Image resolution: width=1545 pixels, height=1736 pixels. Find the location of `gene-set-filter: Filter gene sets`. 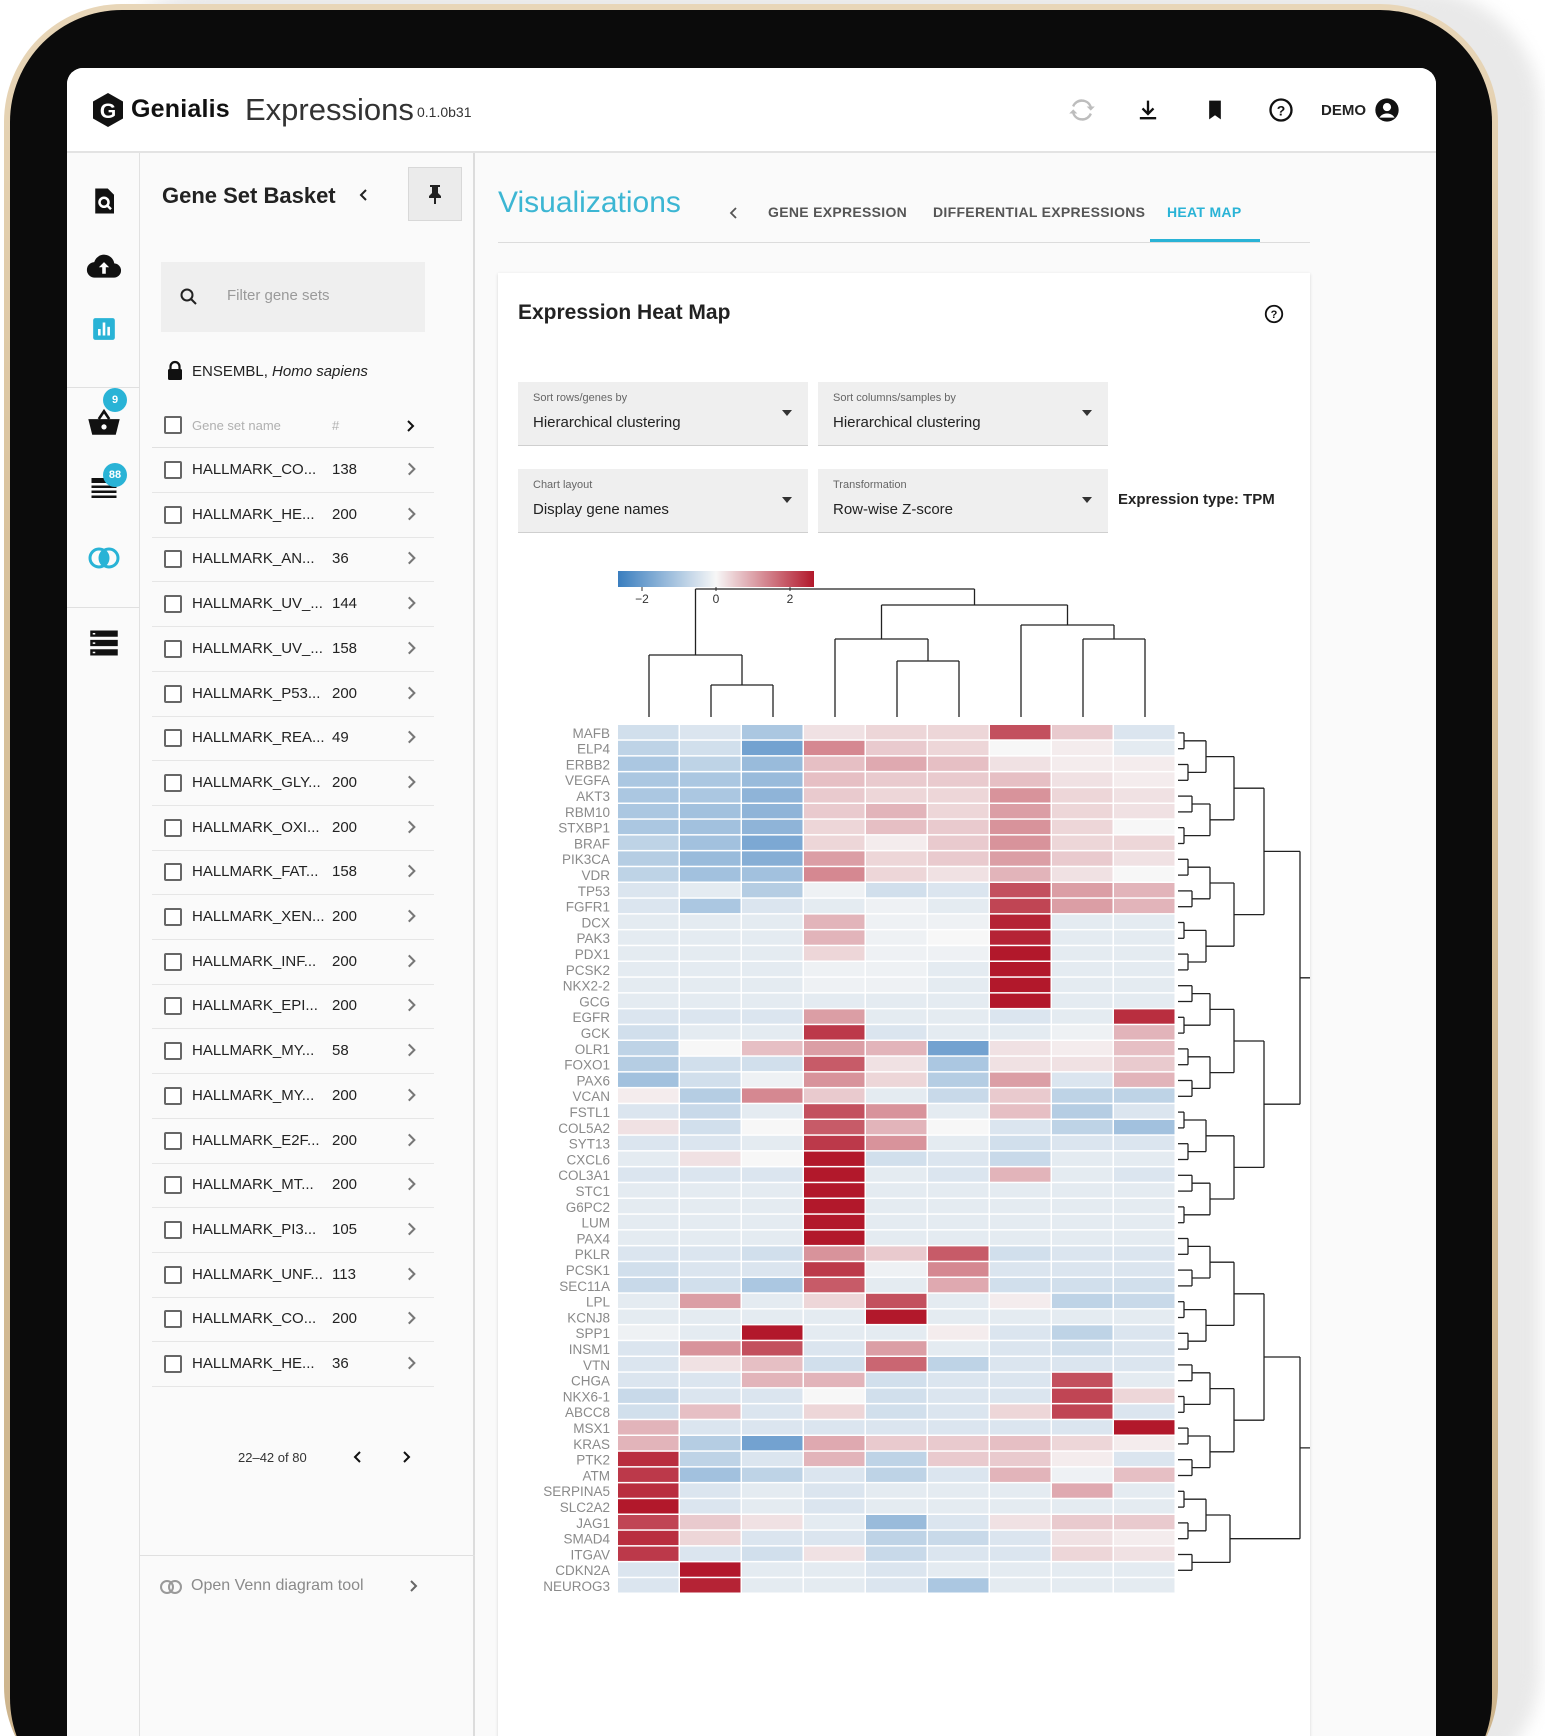

gene-set-filter: Filter gene sets is located at coordinates (293, 297).